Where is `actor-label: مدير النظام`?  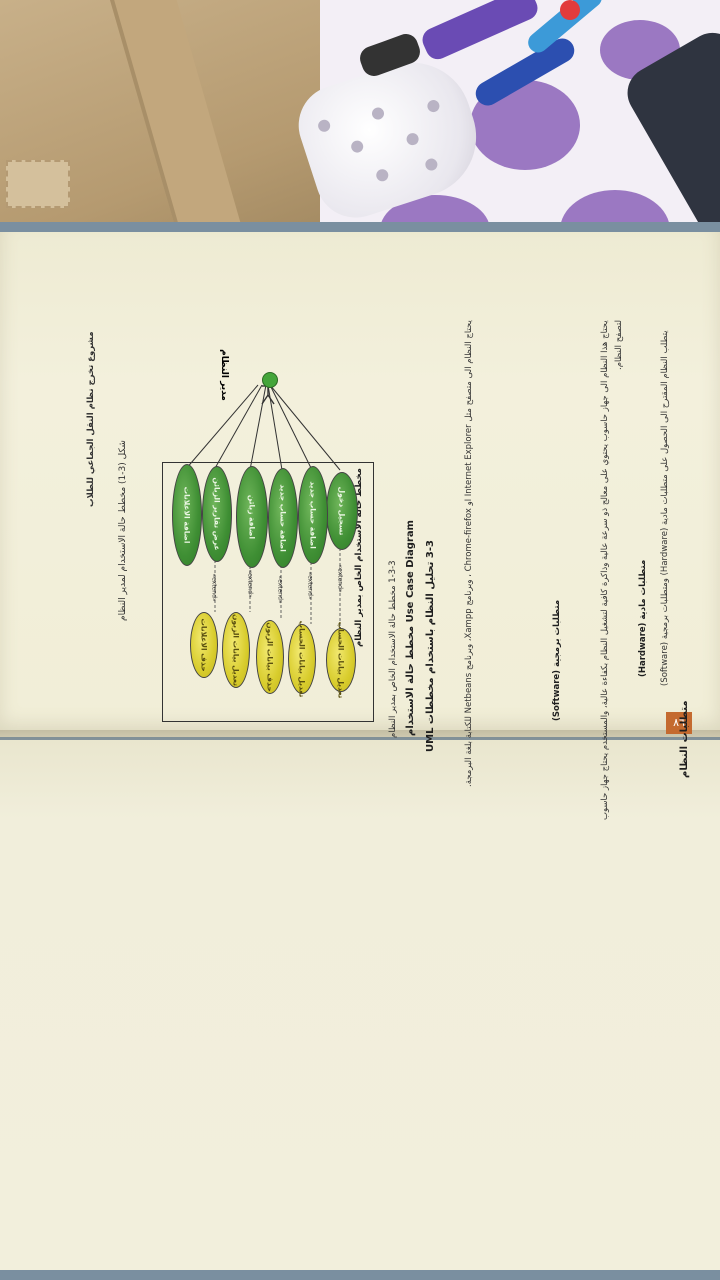
actor-label: مدير النظام is located at coordinates (223, 375).